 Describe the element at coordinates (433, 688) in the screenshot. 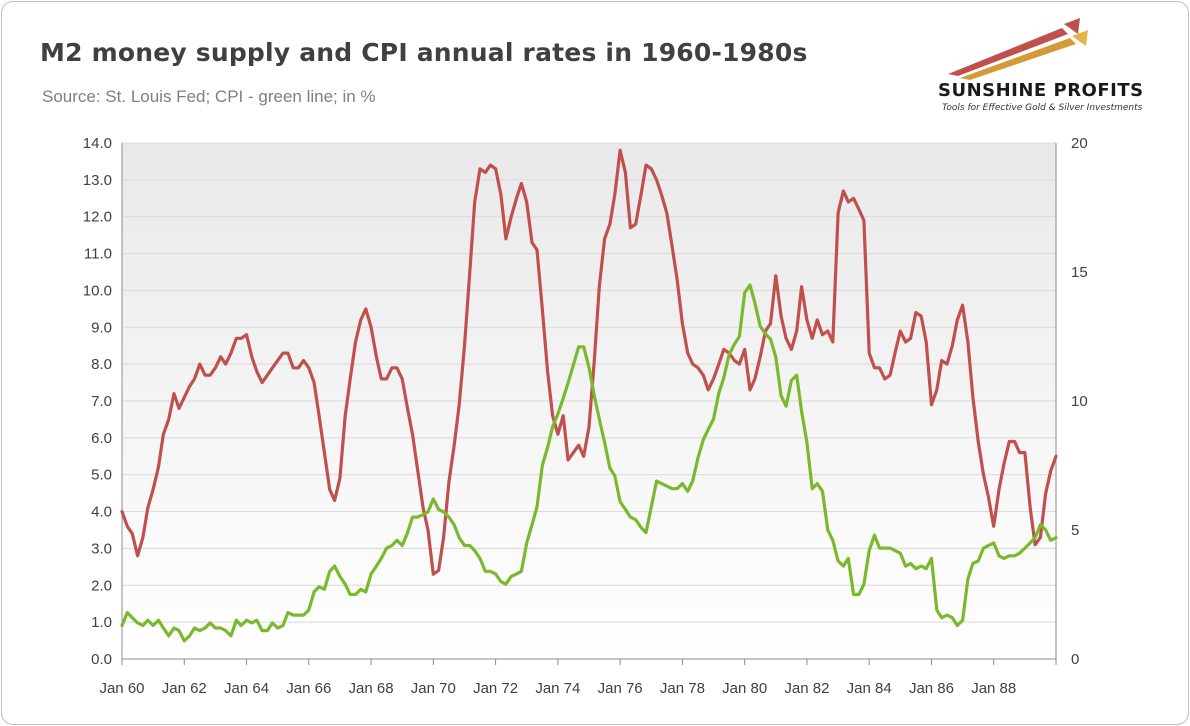

I see `x-axis-tick-label: Jan 70` at that location.